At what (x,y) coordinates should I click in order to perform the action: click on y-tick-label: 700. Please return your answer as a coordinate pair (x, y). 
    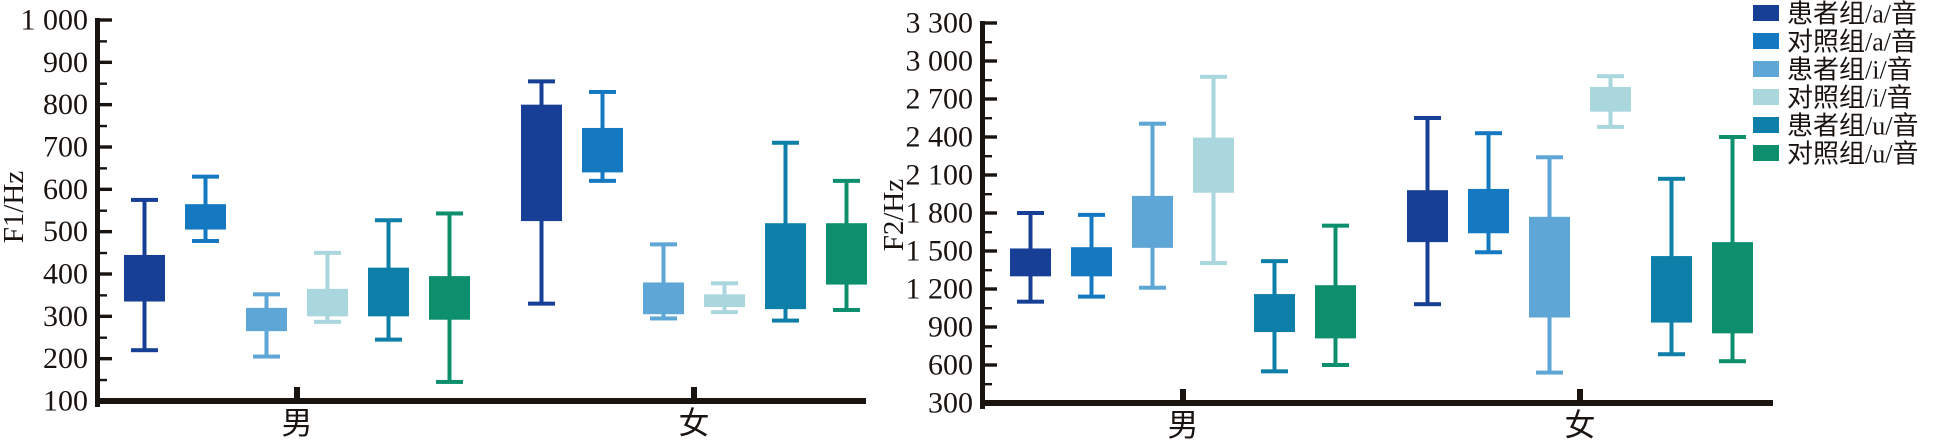
    Looking at the image, I should click on (65, 147).